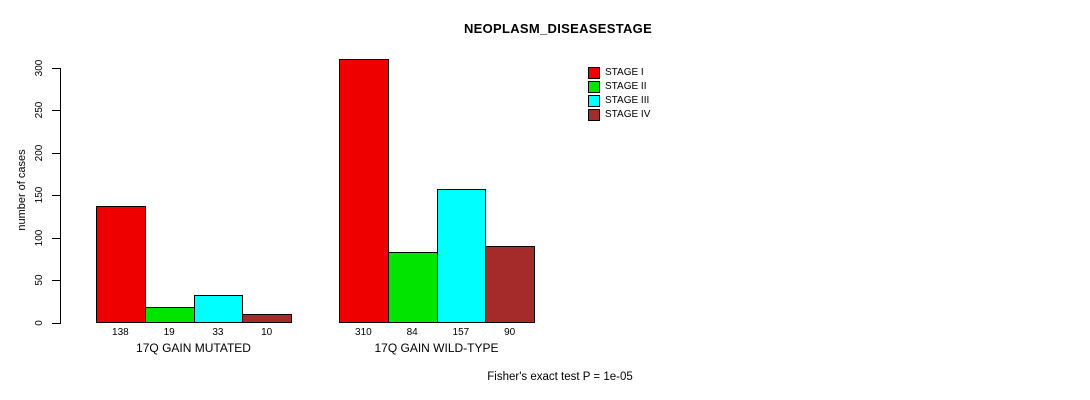  Describe the element at coordinates (510, 284) in the screenshot. I see `bar-stage-iv-17q-gain-wild-type` at that location.